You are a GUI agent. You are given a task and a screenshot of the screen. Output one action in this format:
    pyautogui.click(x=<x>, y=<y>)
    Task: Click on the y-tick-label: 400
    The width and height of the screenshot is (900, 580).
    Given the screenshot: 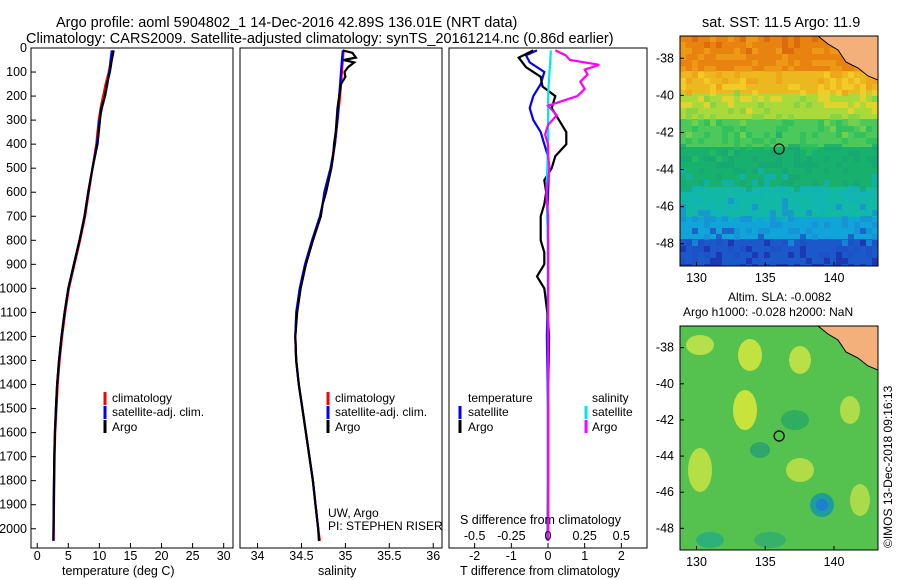 What is the action you would take?
    pyautogui.click(x=16, y=144)
    